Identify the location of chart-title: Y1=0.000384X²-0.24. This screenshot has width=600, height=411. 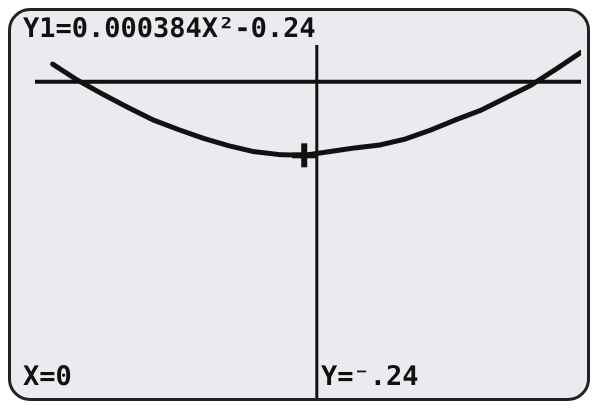
(169, 28).